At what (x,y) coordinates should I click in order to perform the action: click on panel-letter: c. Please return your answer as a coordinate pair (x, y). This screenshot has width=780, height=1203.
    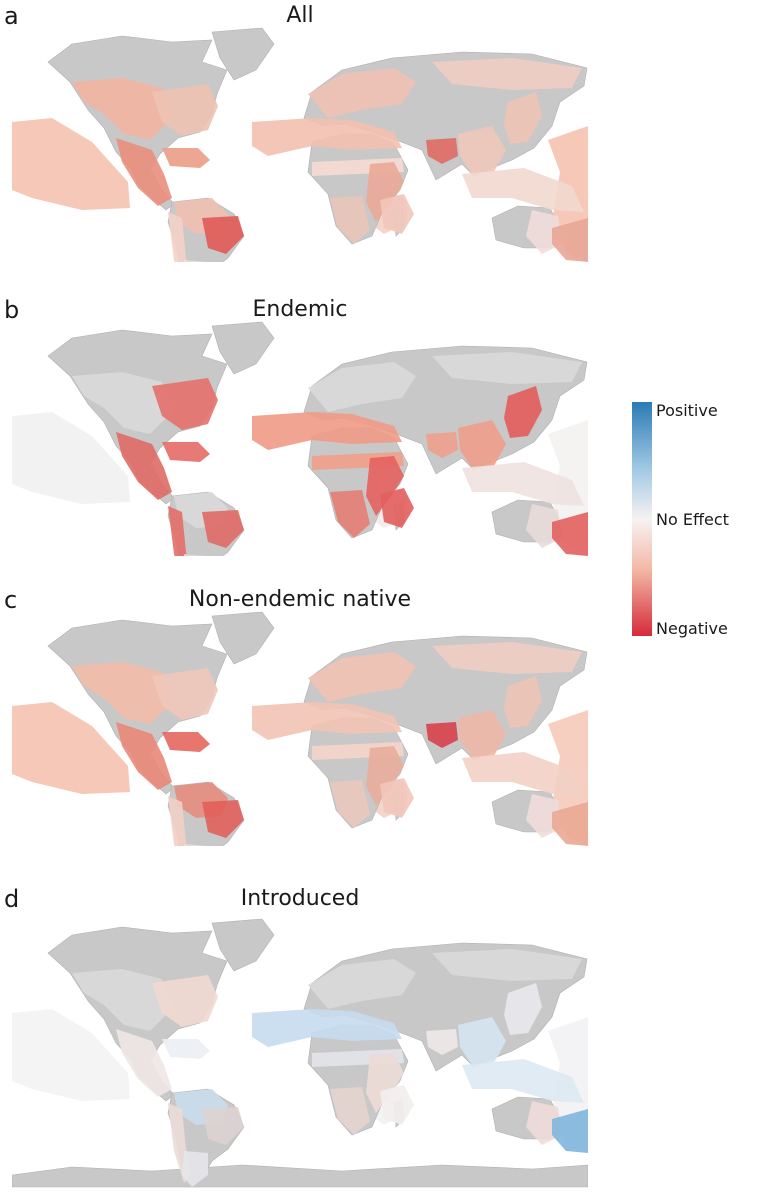
    Looking at the image, I should click on (11, 600).